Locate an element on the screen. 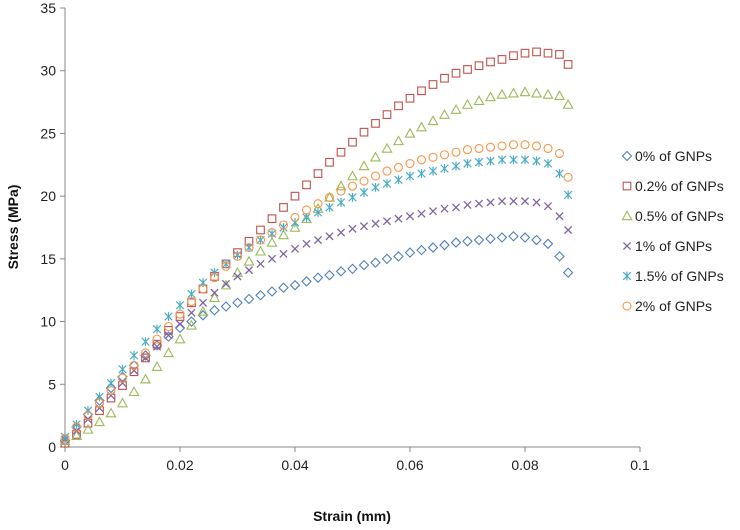 The height and width of the screenshot is (530, 740). legend-label: 1.5% of GNPs is located at coordinates (679, 276).